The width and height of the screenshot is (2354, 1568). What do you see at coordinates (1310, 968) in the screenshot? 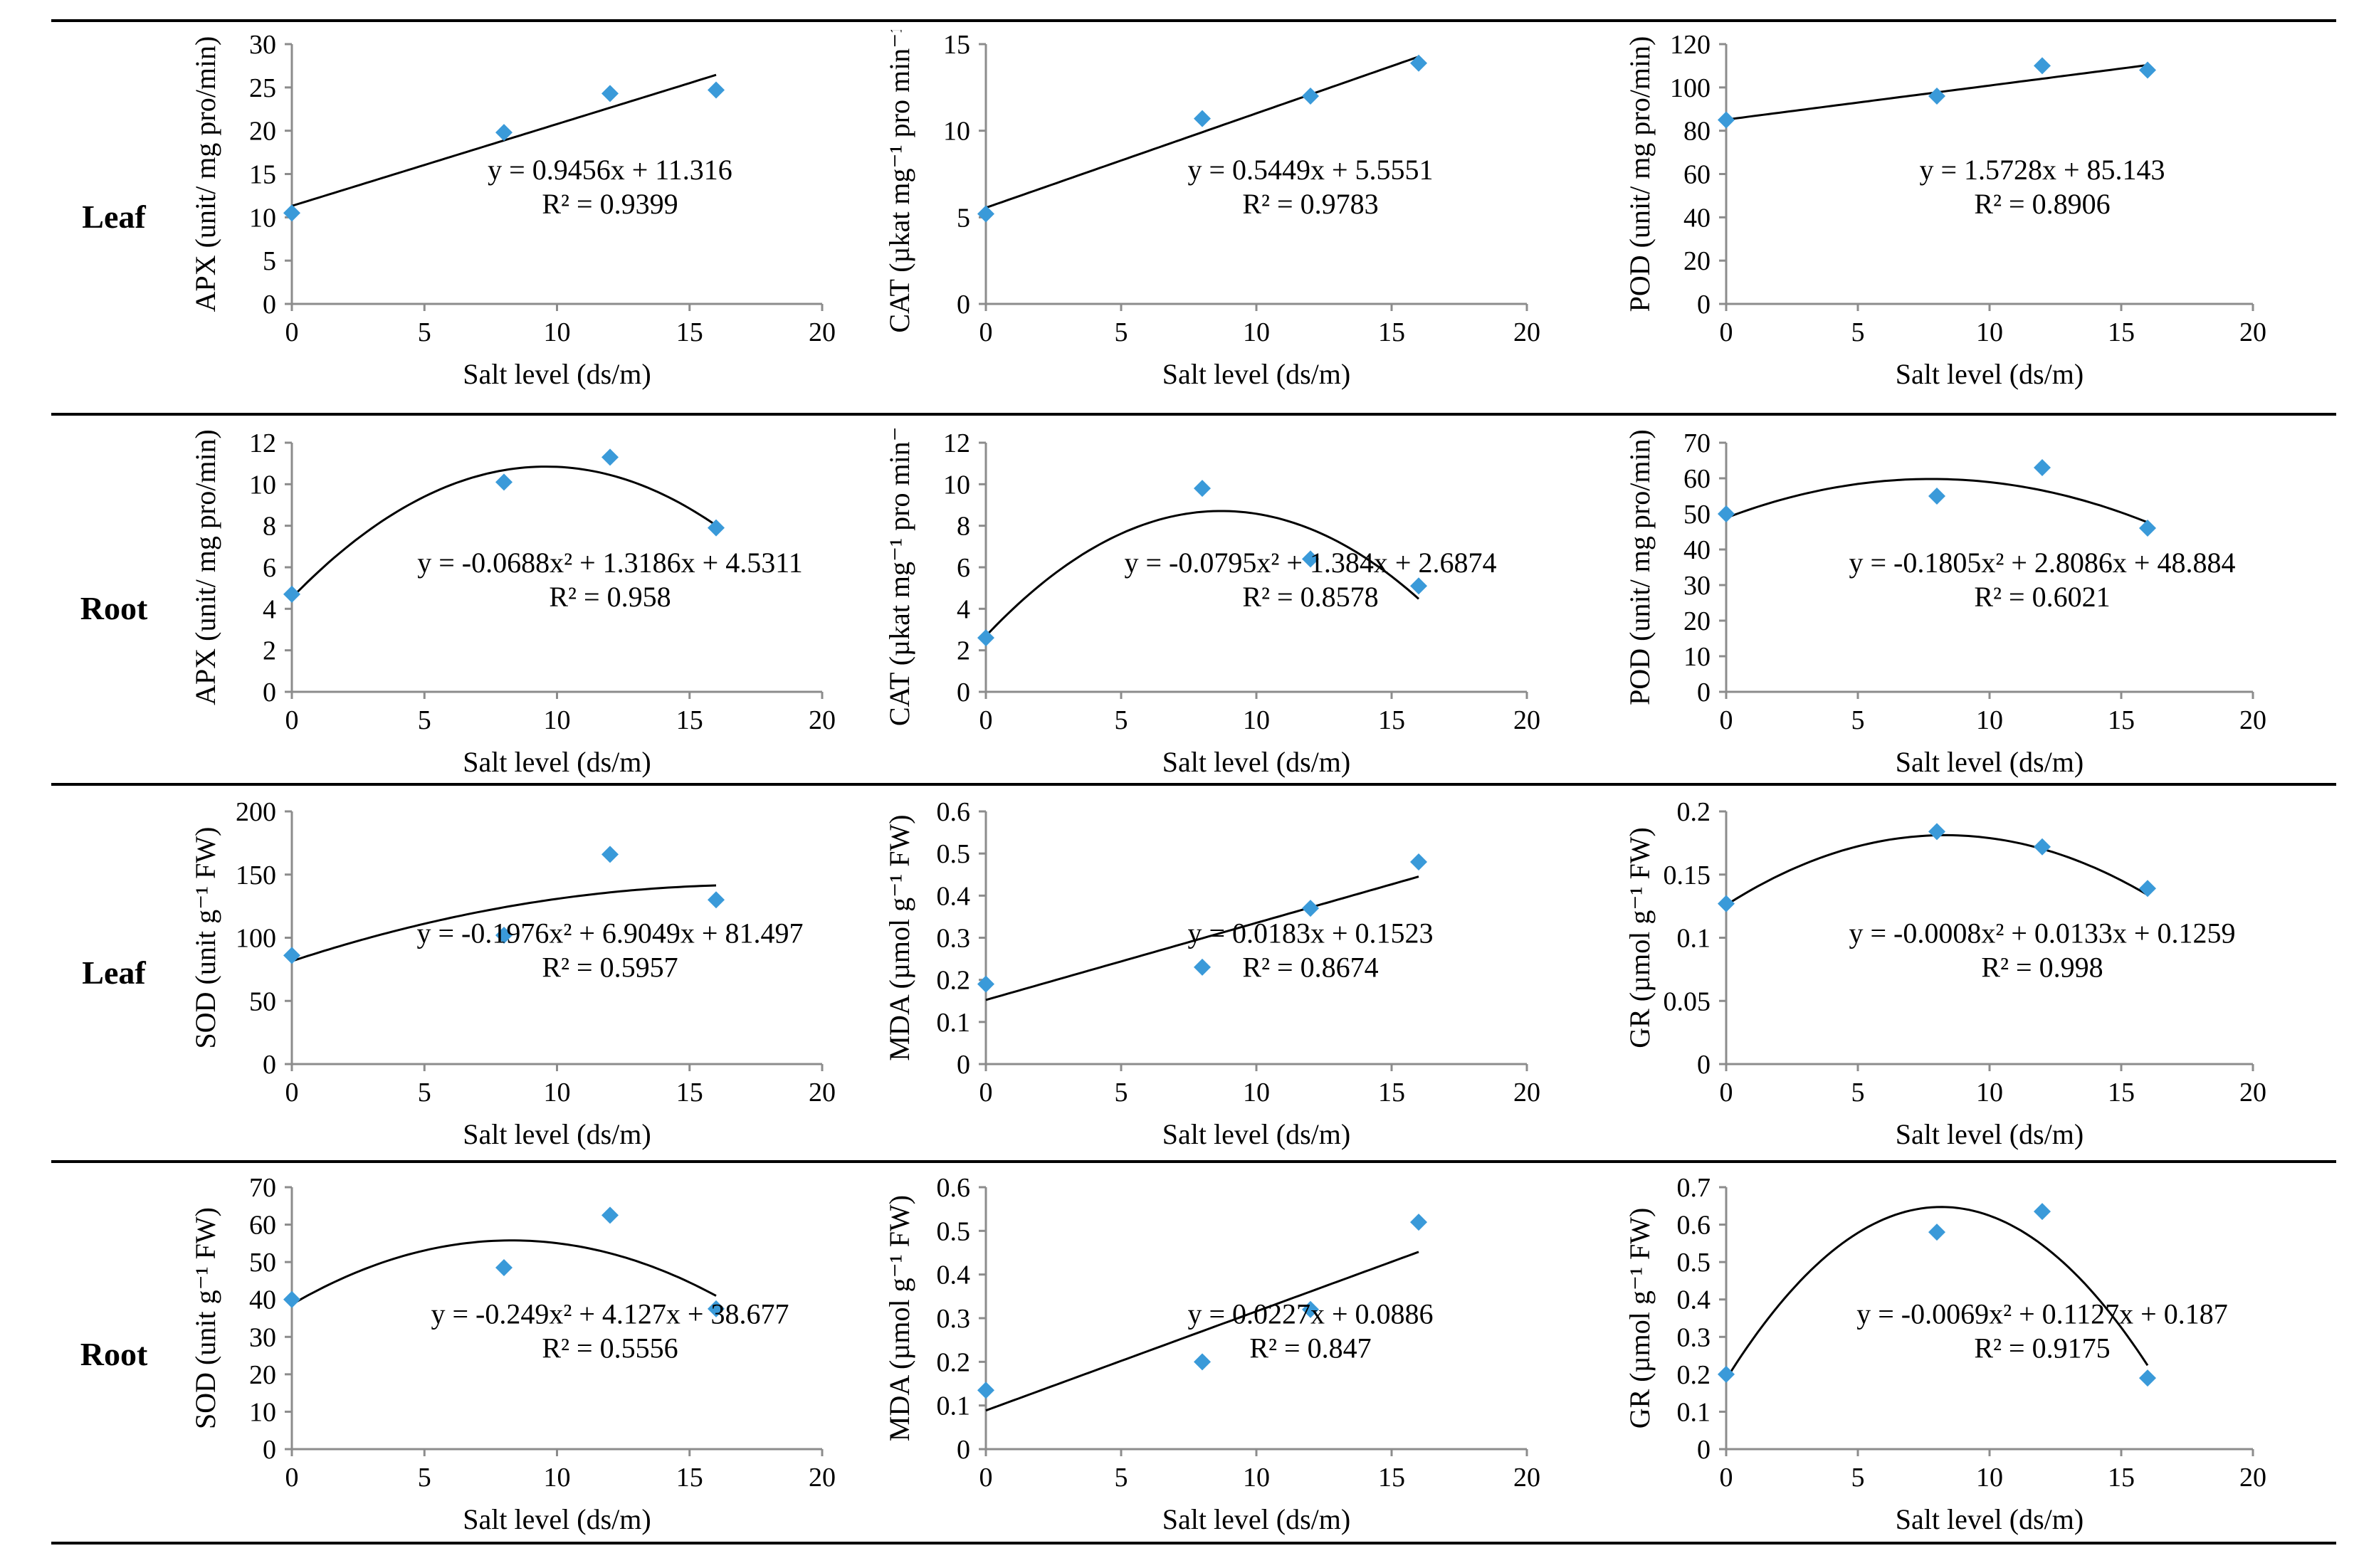
I see `fit-r-squared: R² = 0.8674` at bounding box center [1310, 968].